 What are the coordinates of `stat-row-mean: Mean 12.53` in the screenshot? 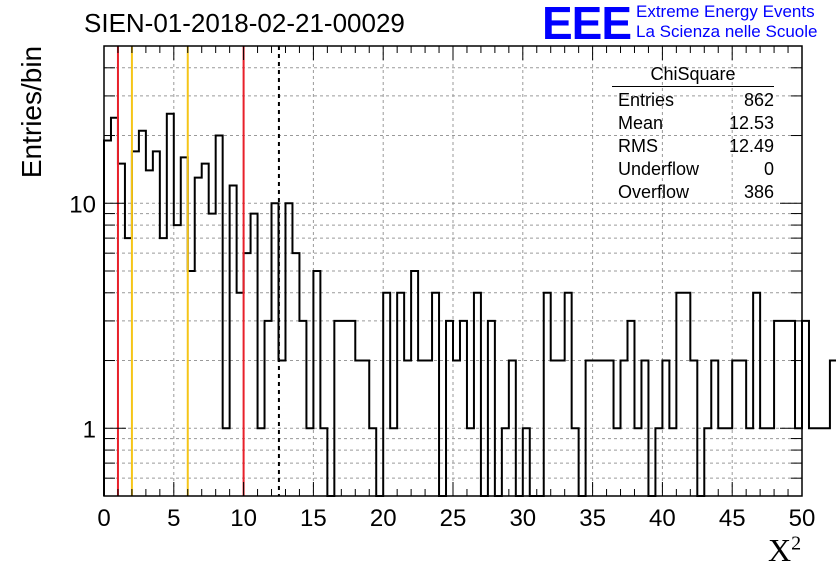 It's located at (693, 123).